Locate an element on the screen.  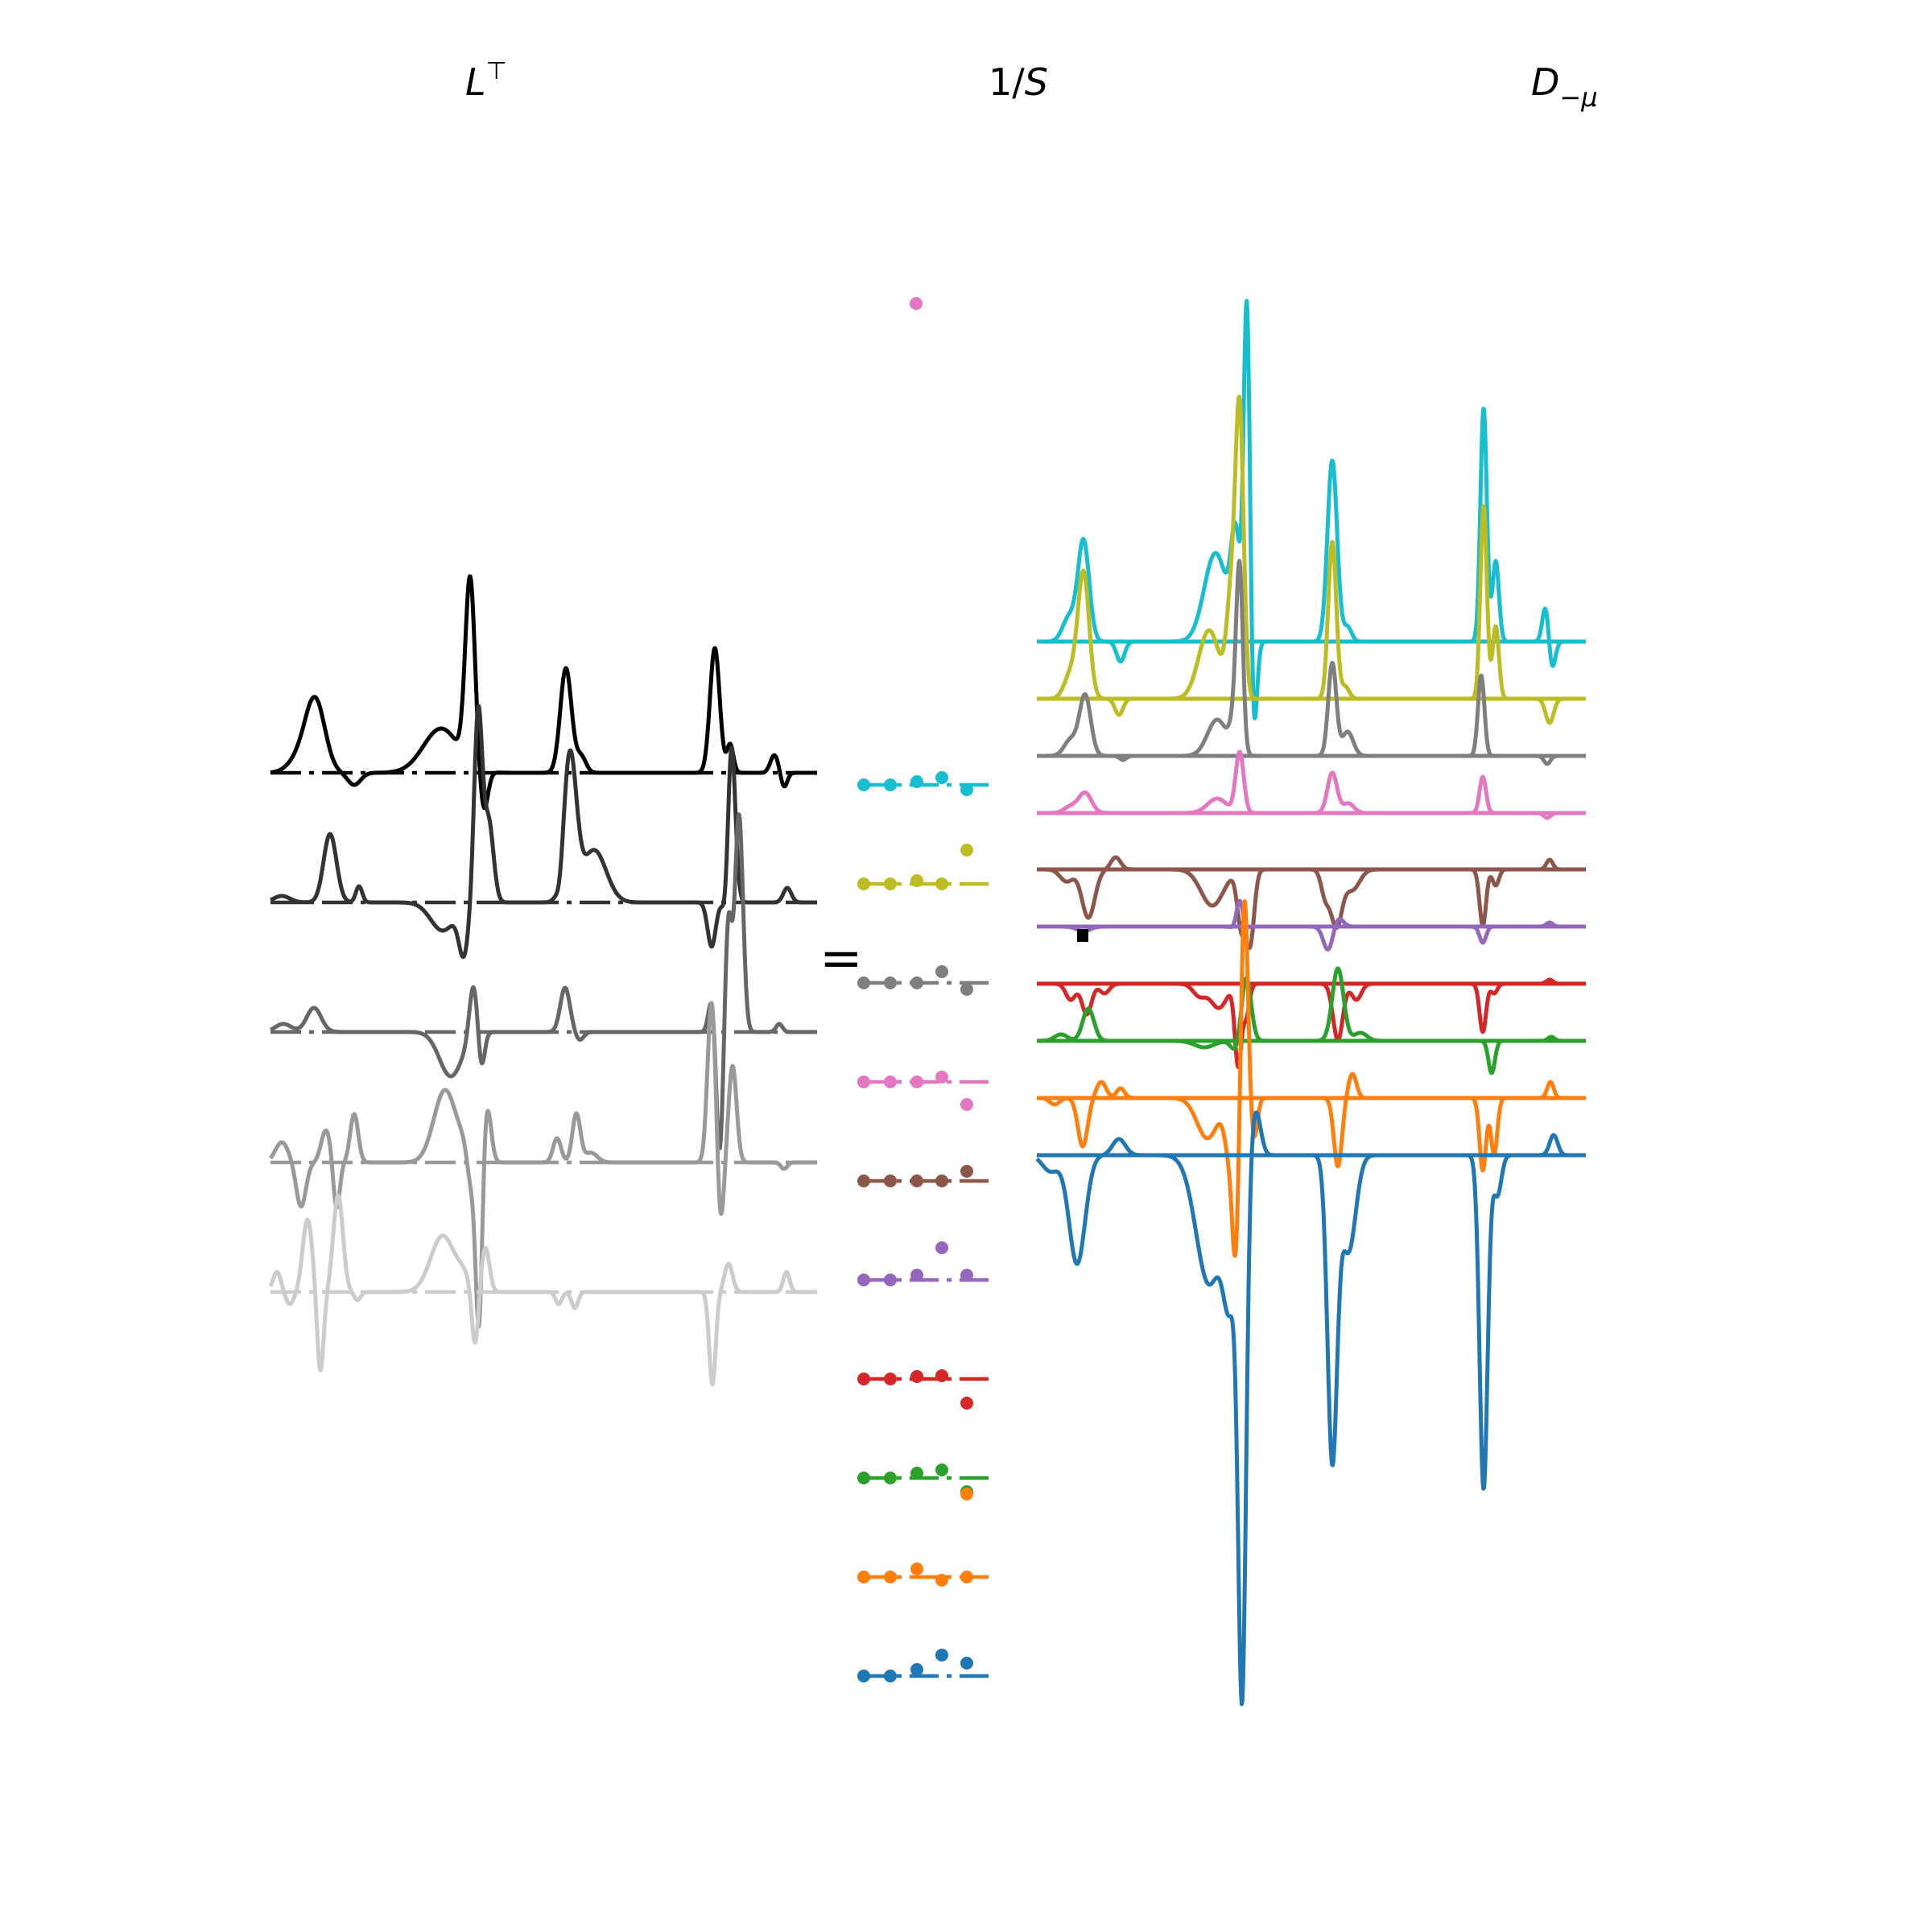
left-panel-title: L⊤ is located at coordinates (486, 80).